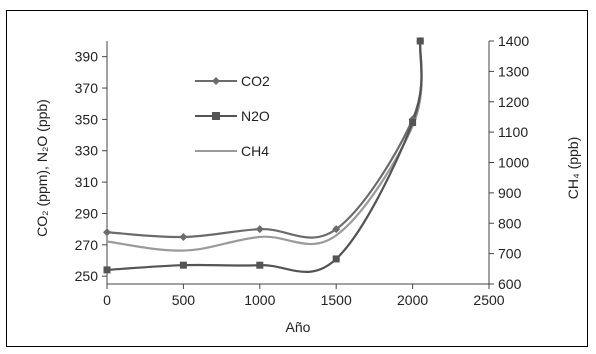  I want to click on legend-marker-n2o, so click(216, 116).